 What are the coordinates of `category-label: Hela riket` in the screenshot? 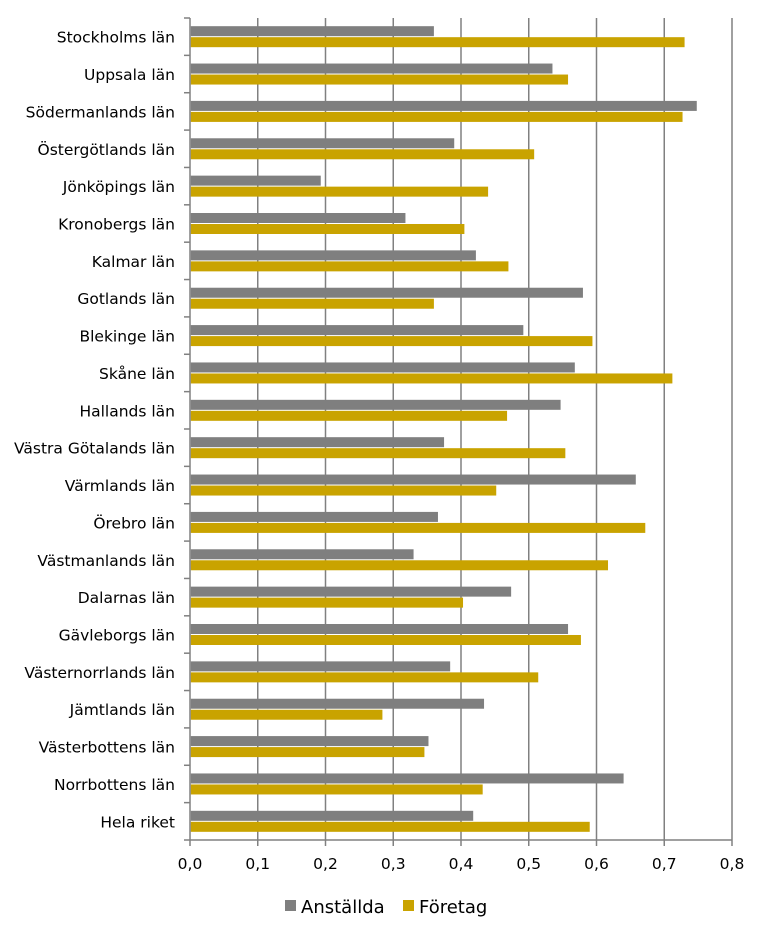 It's located at (137, 822).